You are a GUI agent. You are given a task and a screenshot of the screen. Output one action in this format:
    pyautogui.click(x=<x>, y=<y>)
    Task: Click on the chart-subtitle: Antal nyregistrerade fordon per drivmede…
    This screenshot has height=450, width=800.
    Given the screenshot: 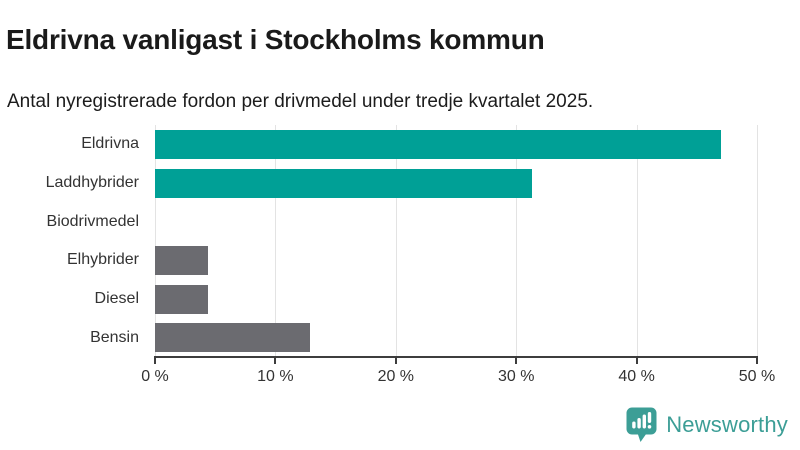 What is the action you would take?
    pyautogui.click(x=300, y=101)
    